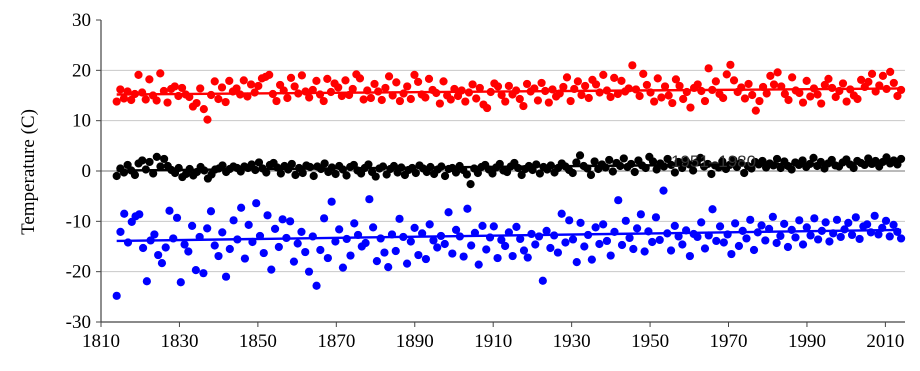 Image resolution: width=920 pixels, height=371 pixels. Describe the element at coordinates (81, 70) in the screenshot. I see `y-tick-label: 20` at that location.